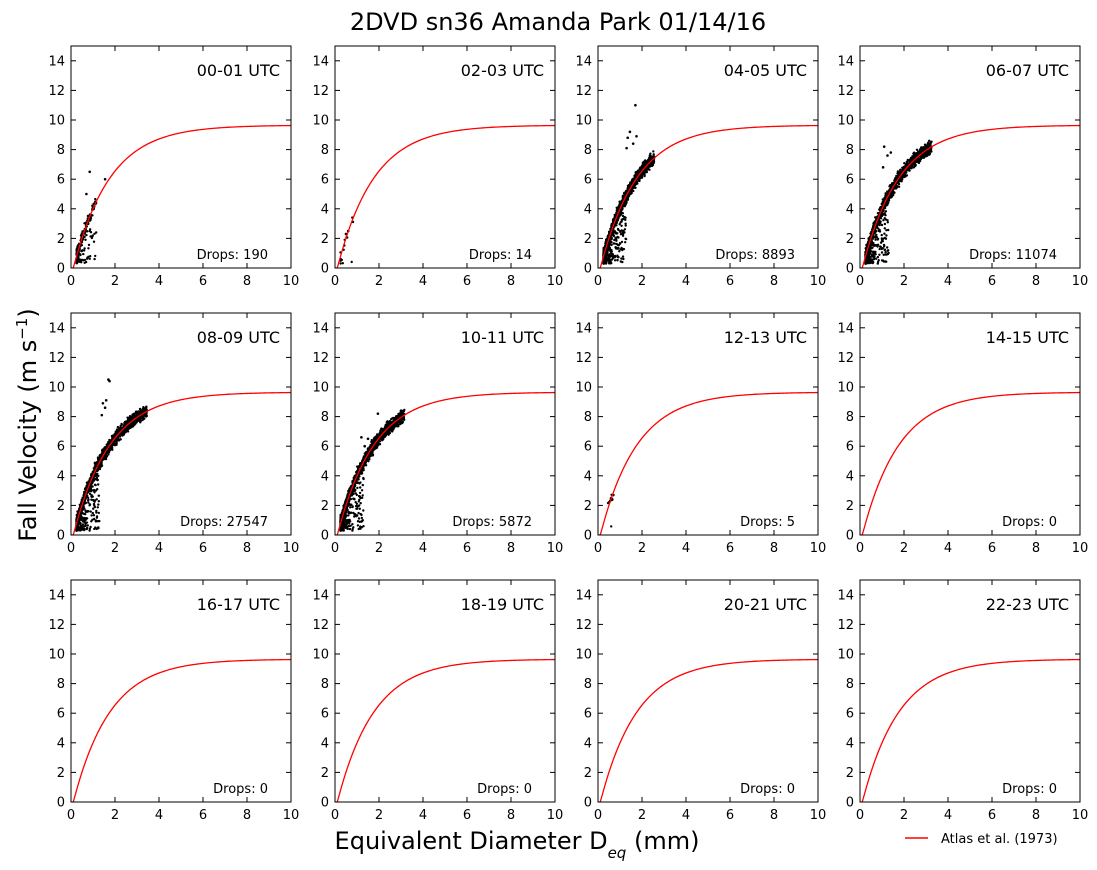  I want to click on y-tick-label: 4, so click(325, 209).